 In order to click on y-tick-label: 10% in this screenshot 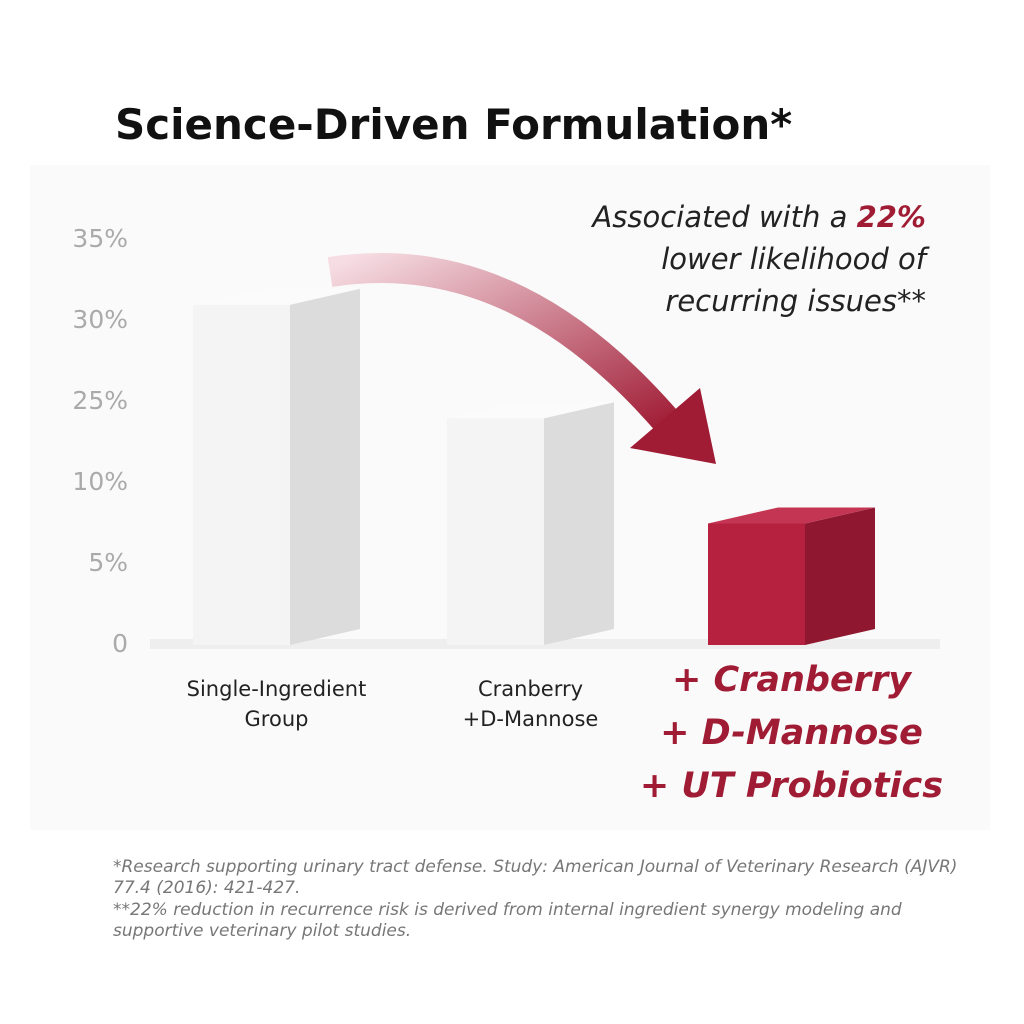, I will do `click(100, 481)`.